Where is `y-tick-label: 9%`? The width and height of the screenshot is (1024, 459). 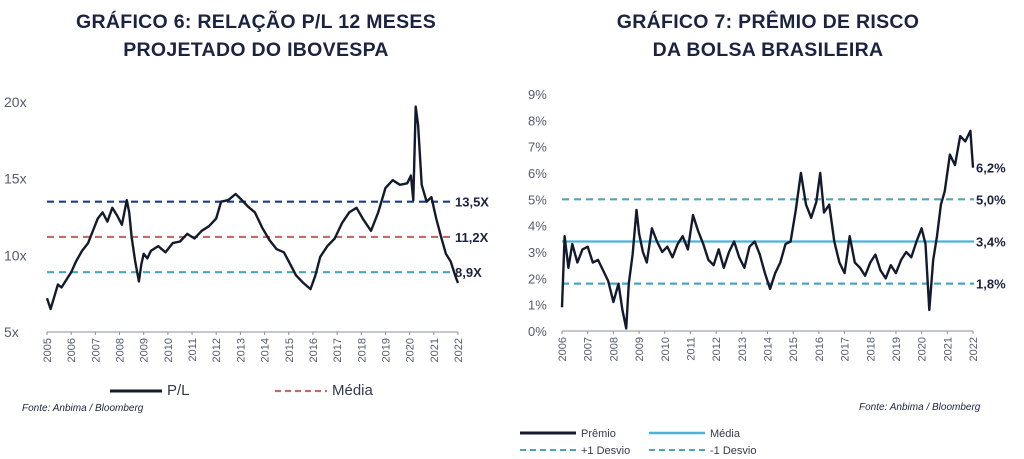
y-tick-label: 9% is located at coordinates (537, 94).